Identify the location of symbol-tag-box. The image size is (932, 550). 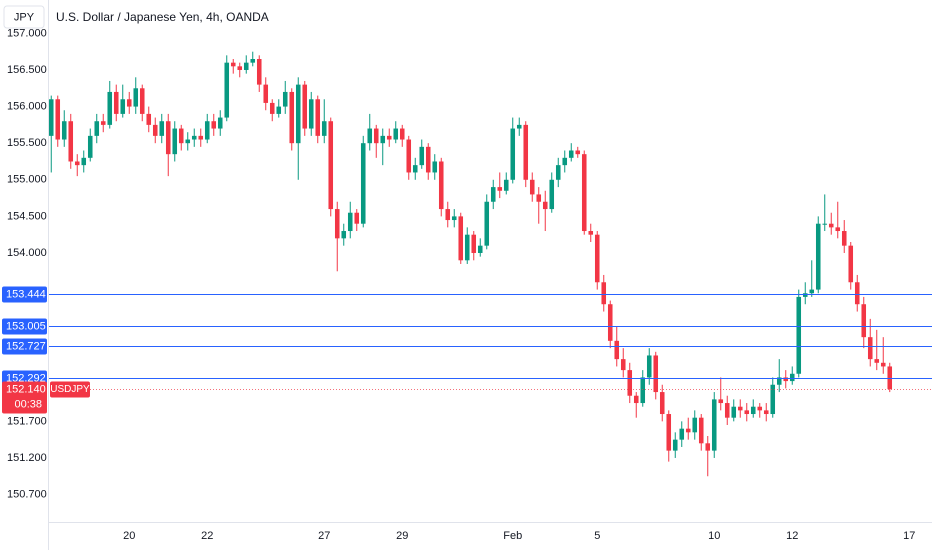
(70, 389).